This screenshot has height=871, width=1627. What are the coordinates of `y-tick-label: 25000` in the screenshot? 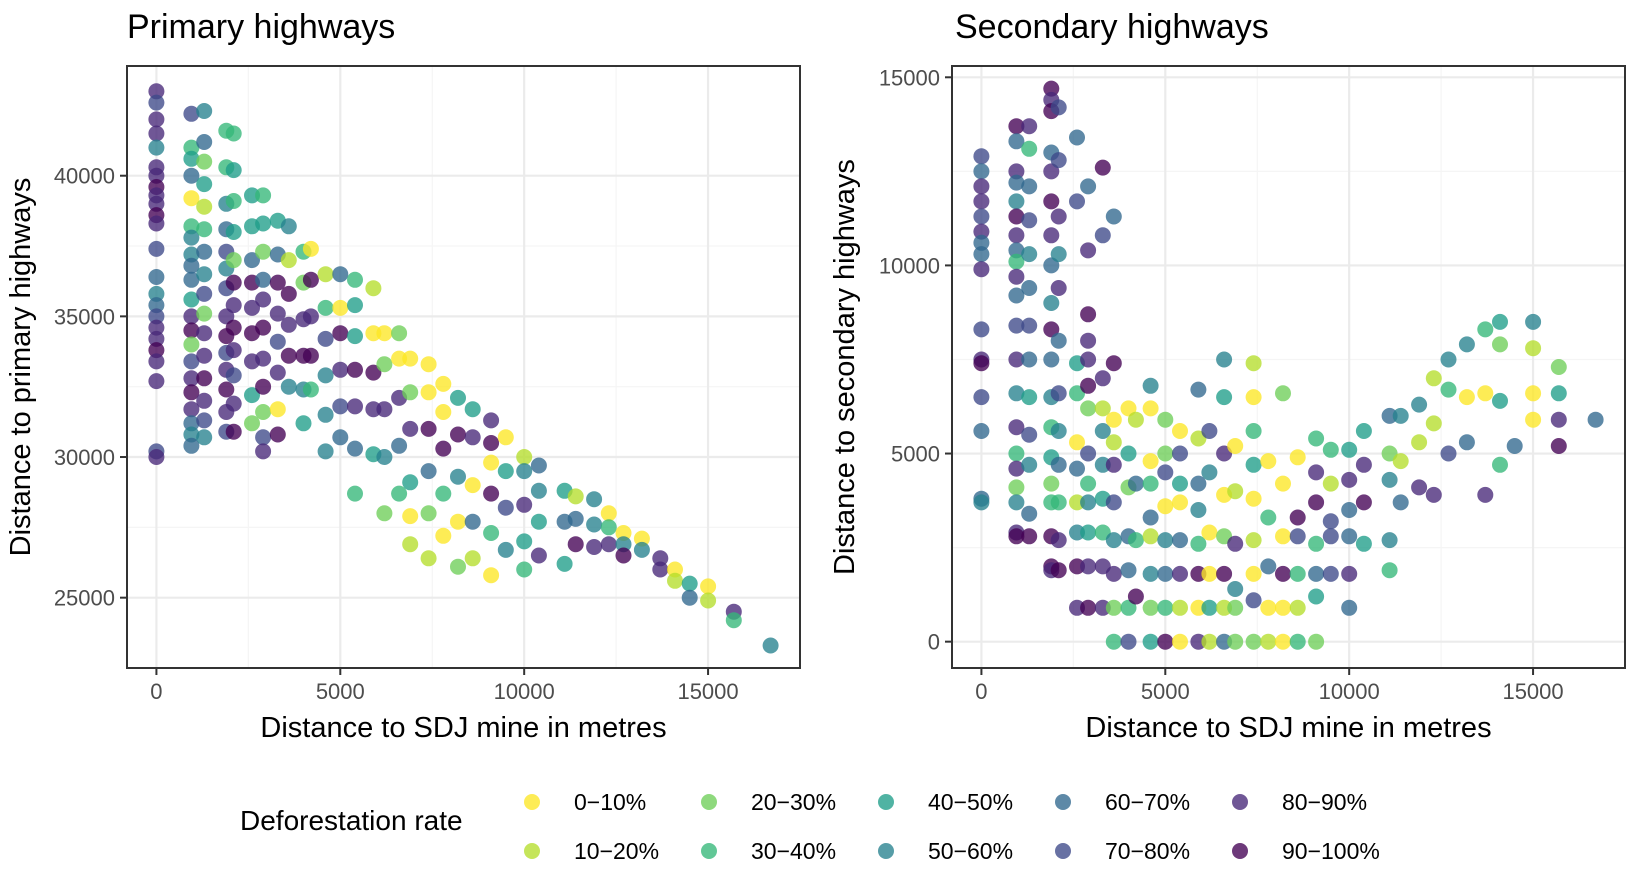 It's located at (84, 598).